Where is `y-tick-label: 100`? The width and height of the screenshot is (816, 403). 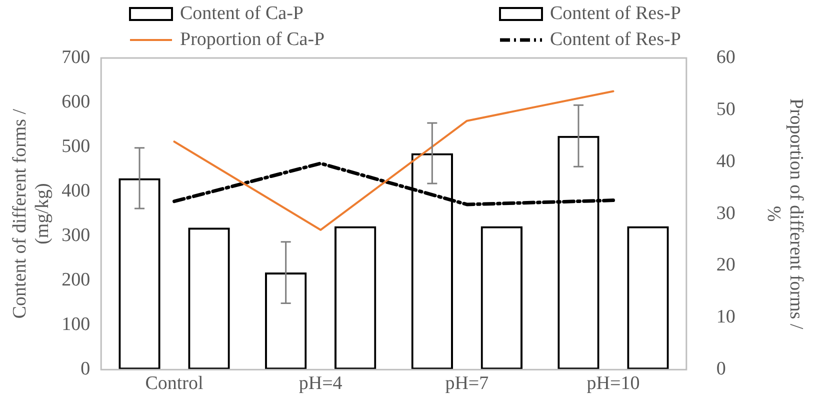
y-tick-label: 100 is located at coordinates (76, 325).